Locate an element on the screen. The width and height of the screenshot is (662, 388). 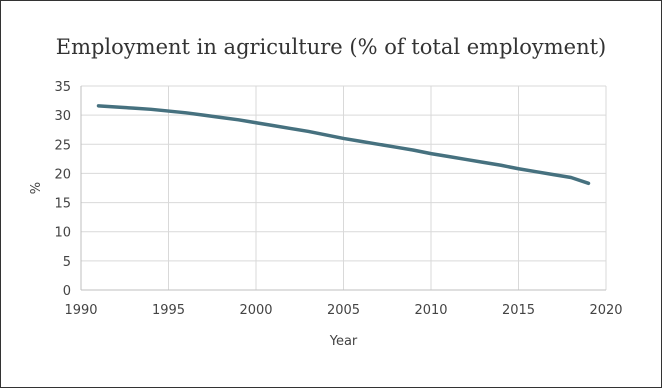
x-tick-label: 1990 is located at coordinates (80, 310).